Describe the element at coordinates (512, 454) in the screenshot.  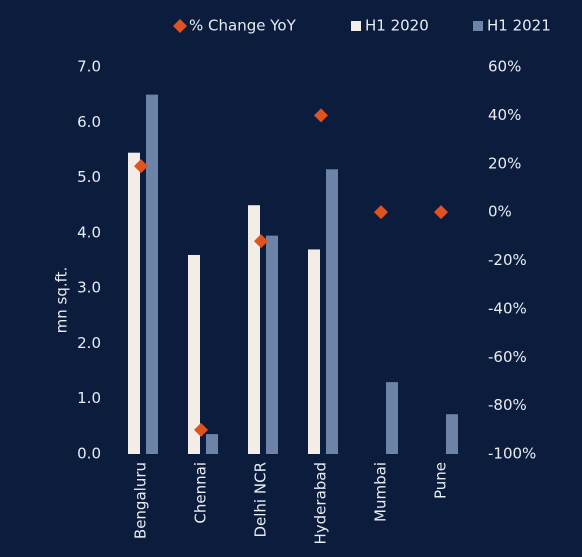
I see `y2-tick-label: -100%` at that location.